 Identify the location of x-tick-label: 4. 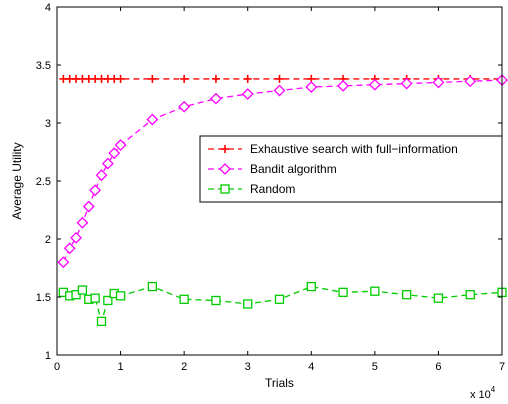
(311, 367).